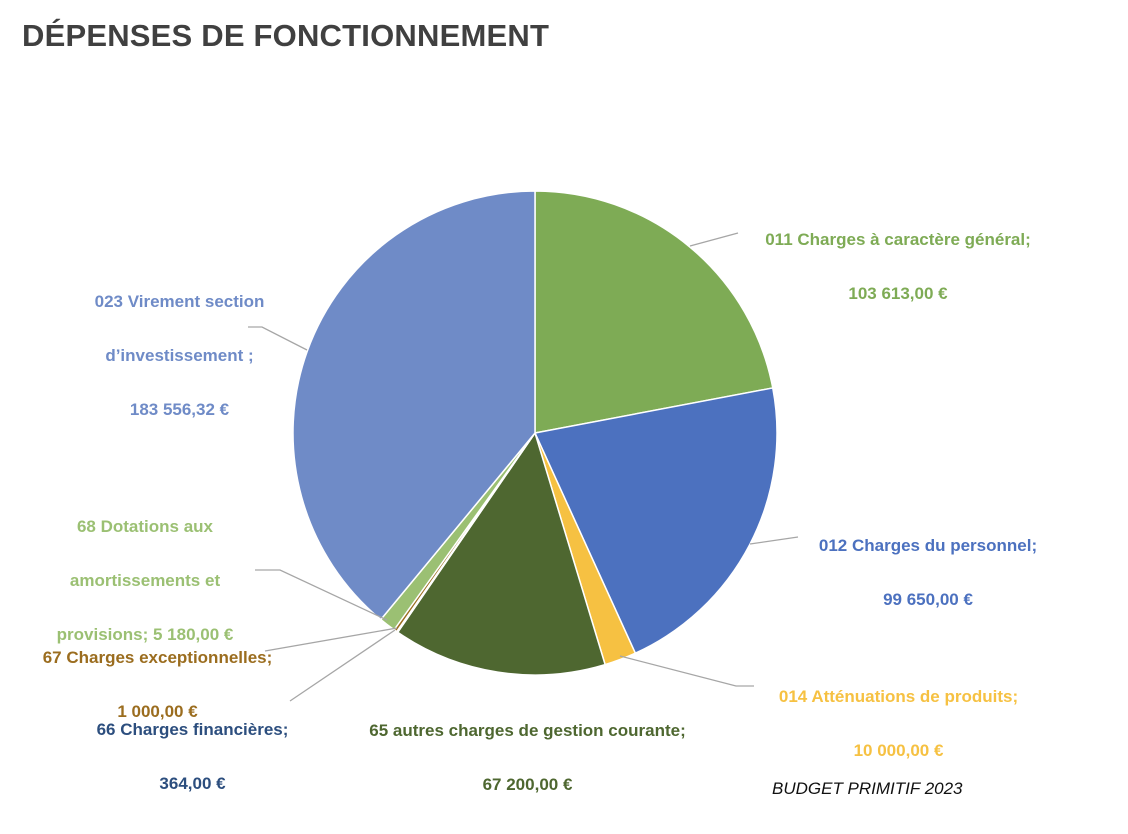 This screenshot has height=834, width=1128. I want to click on label-012: 012 Charges du personnel; 99 650,00 €, so click(928, 572).